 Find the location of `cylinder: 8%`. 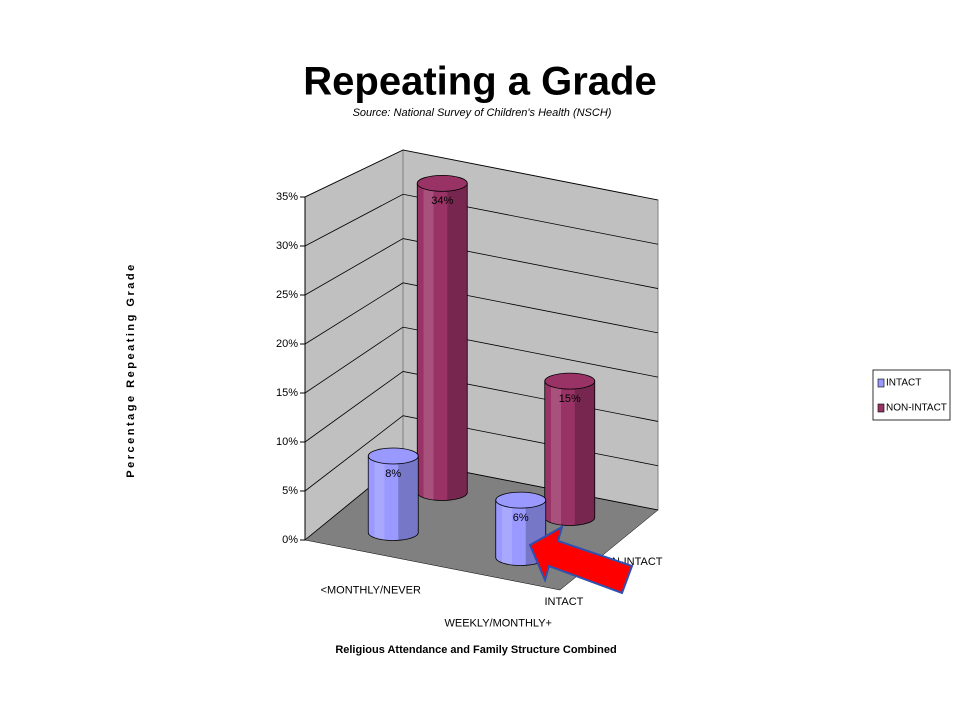

cylinder: 8% is located at coordinates (393, 494).